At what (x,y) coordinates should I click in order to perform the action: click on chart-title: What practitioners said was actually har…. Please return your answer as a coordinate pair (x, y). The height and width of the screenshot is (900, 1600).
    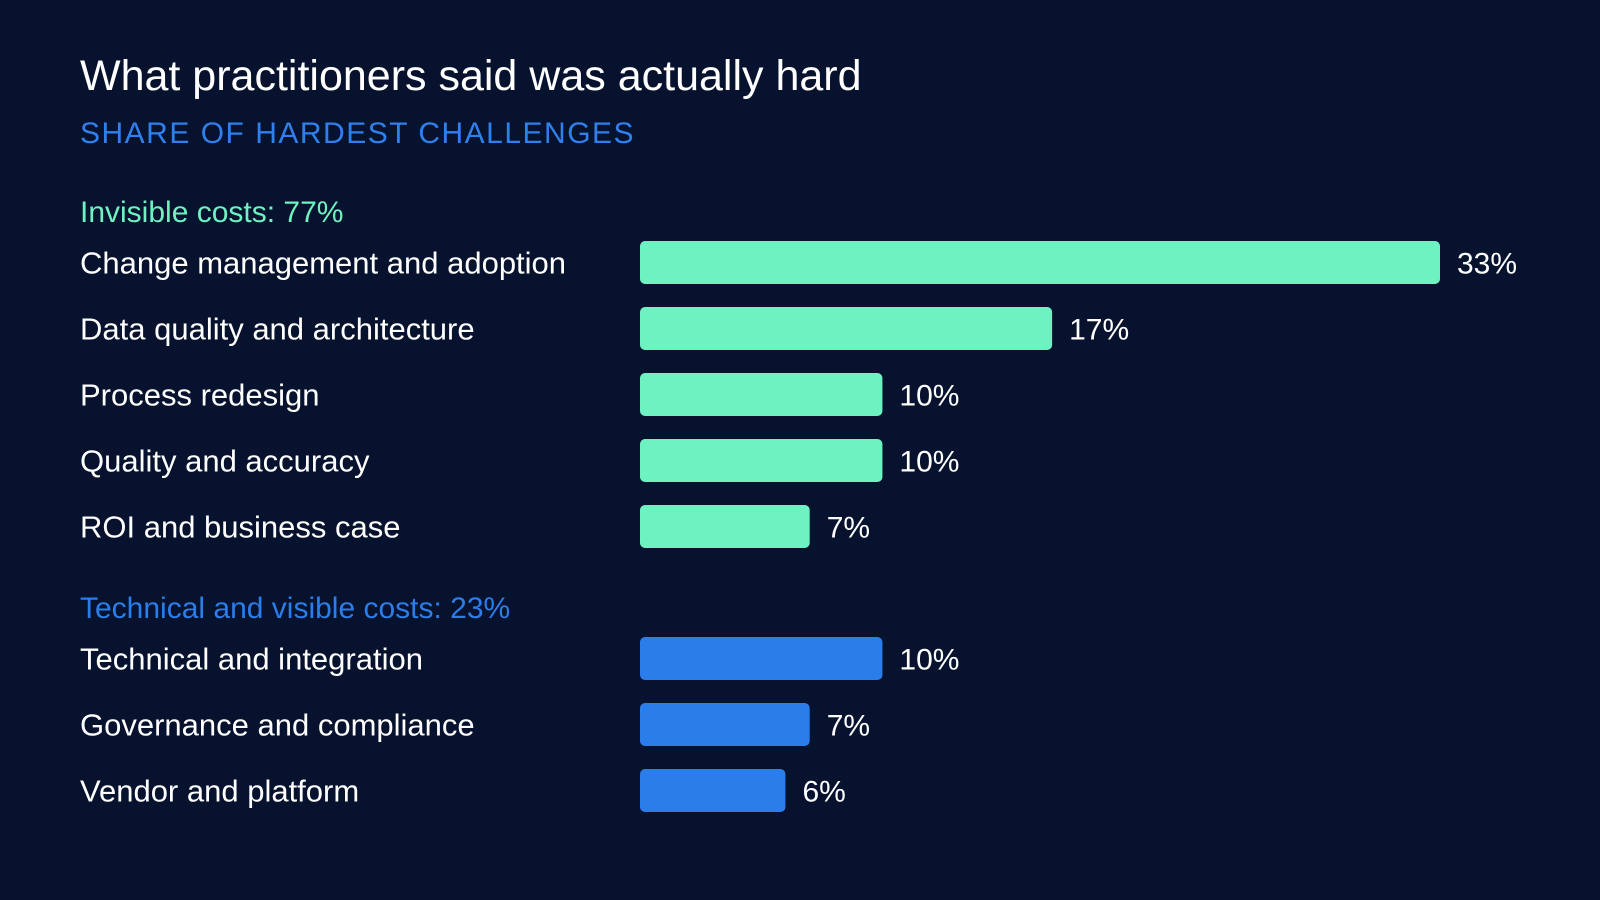
    Looking at the image, I should click on (471, 76).